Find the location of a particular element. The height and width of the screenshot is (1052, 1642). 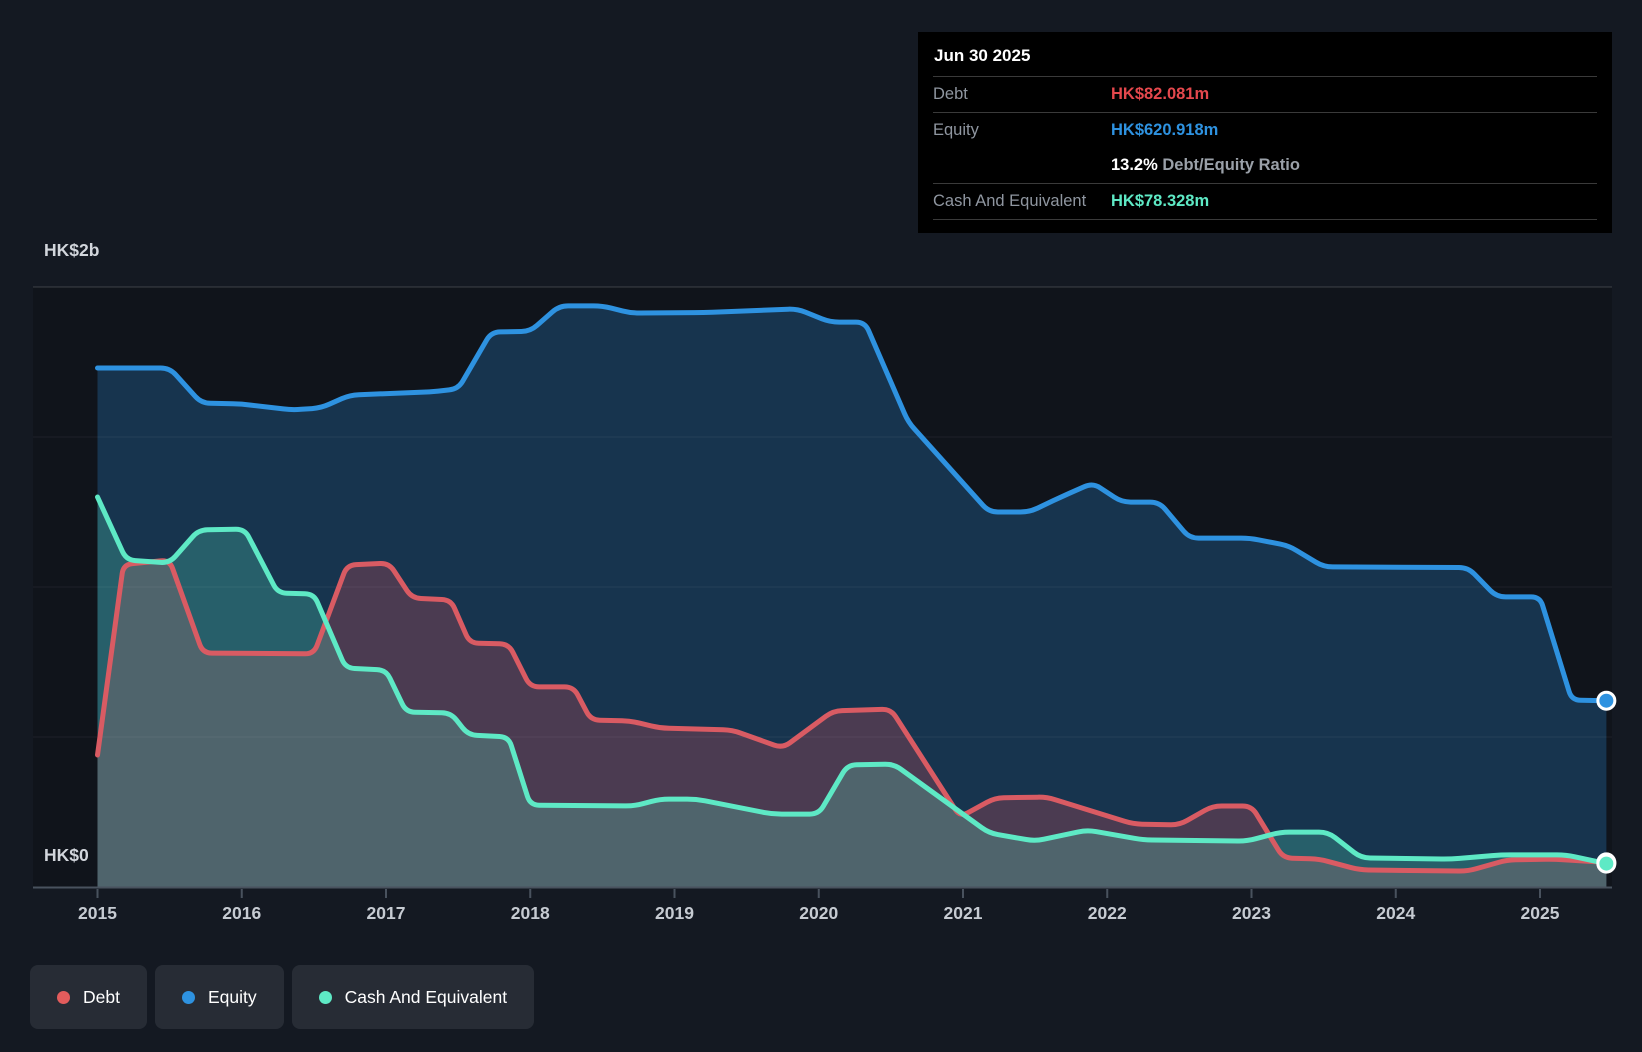

legend-item-equity: Equity is located at coordinates (219, 997).